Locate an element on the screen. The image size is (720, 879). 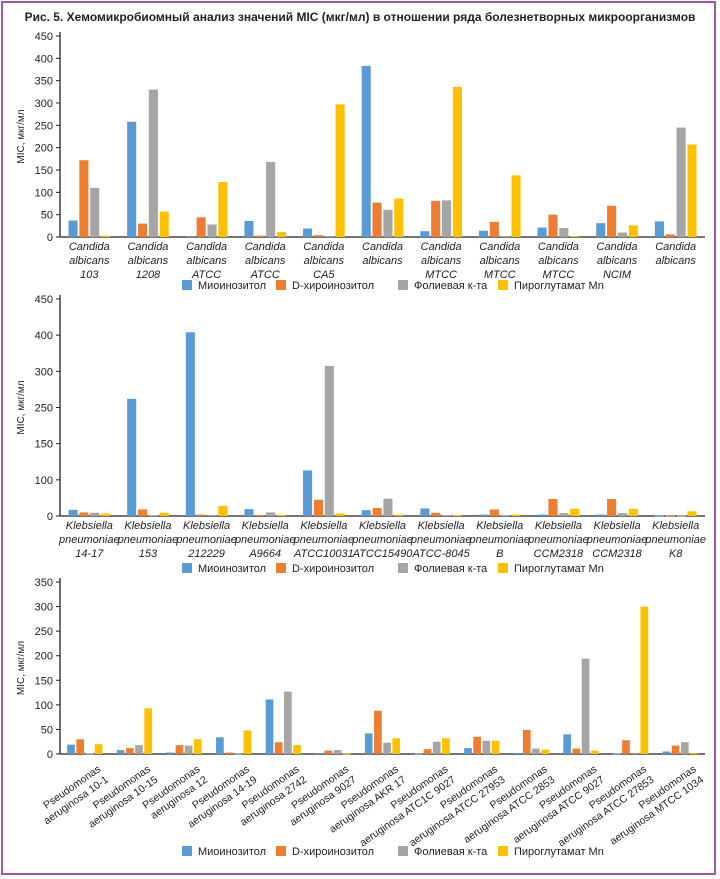
legend-label: Фолиевая к-та is located at coordinates (451, 569).